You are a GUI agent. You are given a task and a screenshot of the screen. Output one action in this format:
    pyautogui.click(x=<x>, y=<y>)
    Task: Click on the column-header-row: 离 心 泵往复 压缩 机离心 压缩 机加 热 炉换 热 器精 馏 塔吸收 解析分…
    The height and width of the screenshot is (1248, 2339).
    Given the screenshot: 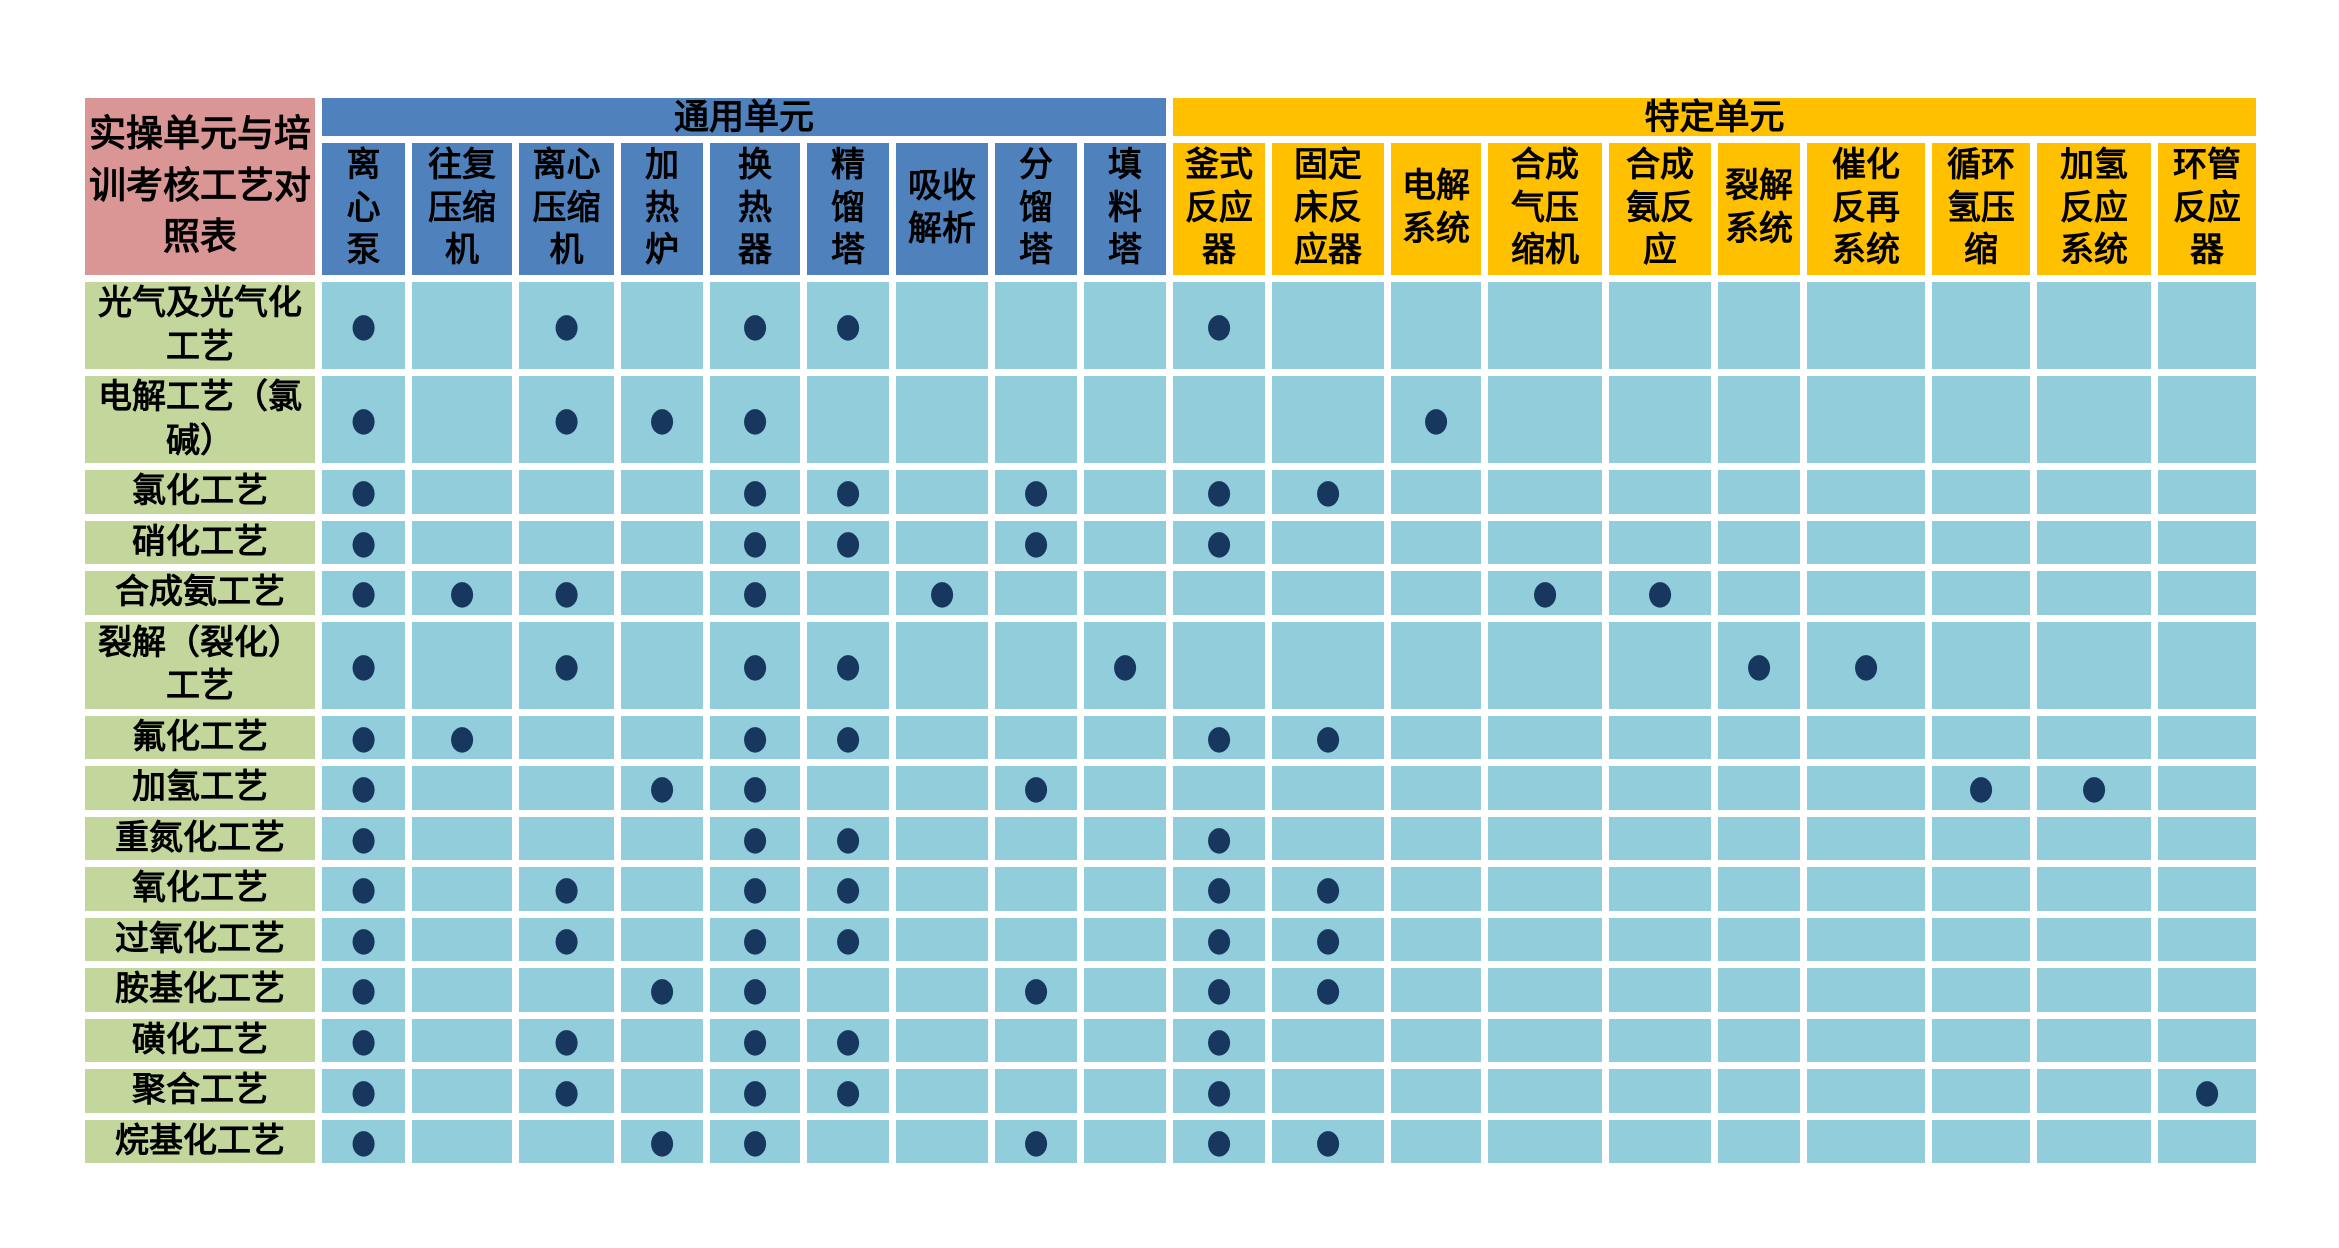 What is the action you would take?
    pyautogui.click(x=1170, y=209)
    